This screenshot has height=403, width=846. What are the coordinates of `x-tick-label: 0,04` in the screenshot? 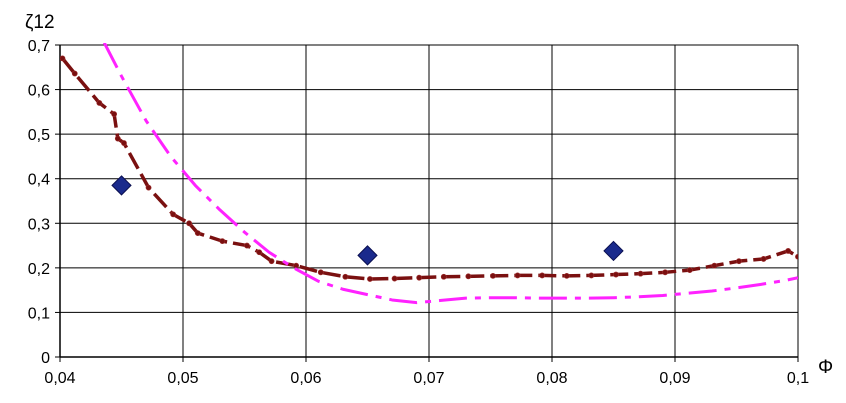 It's located at (59, 378).